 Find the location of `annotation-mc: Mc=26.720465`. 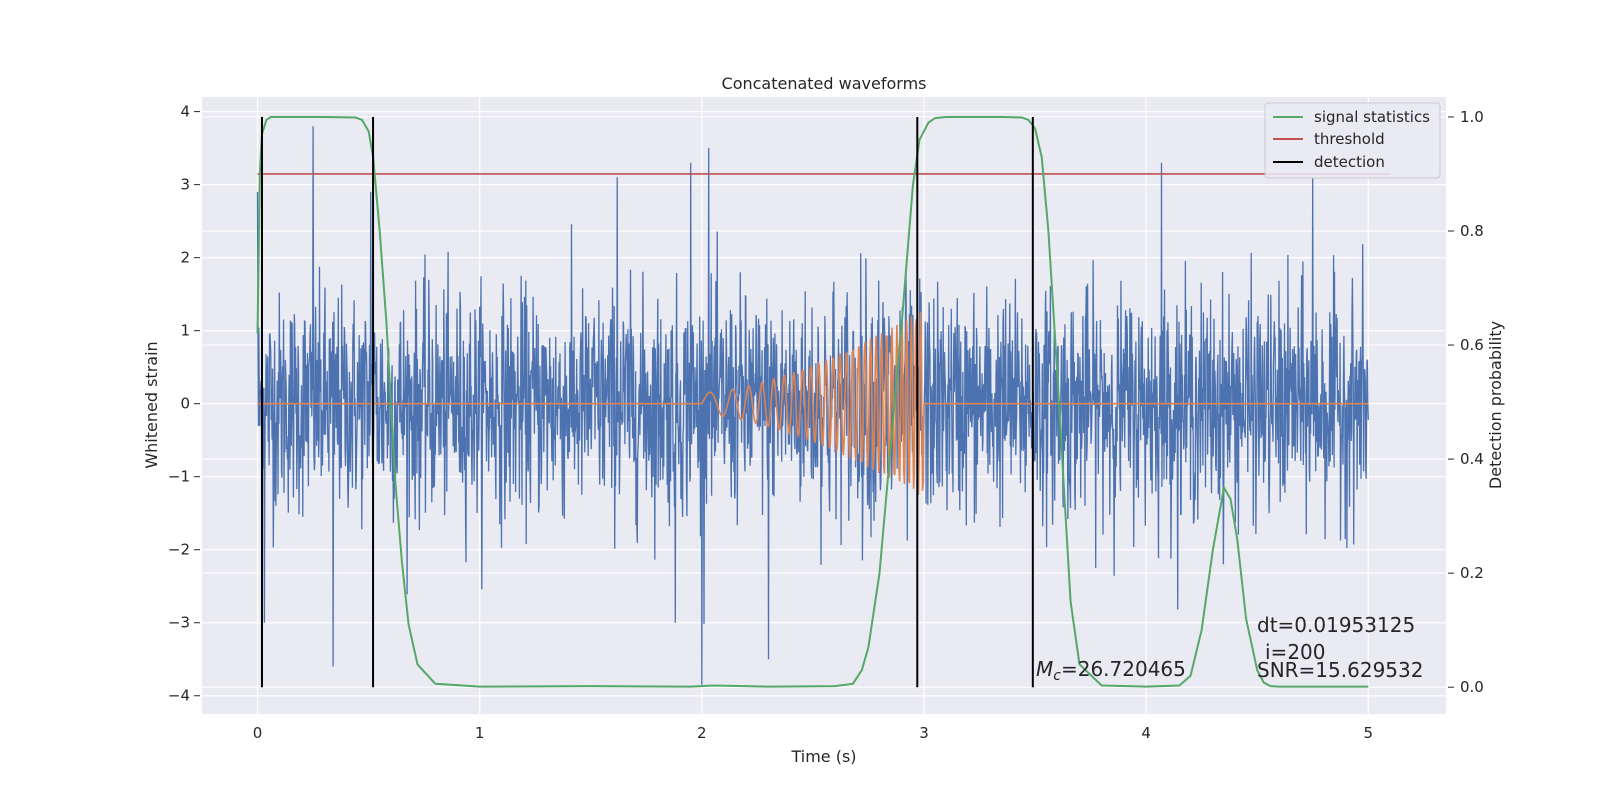

annotation-mc: Mc=26.720465 is located at coordinates (1111, 670).